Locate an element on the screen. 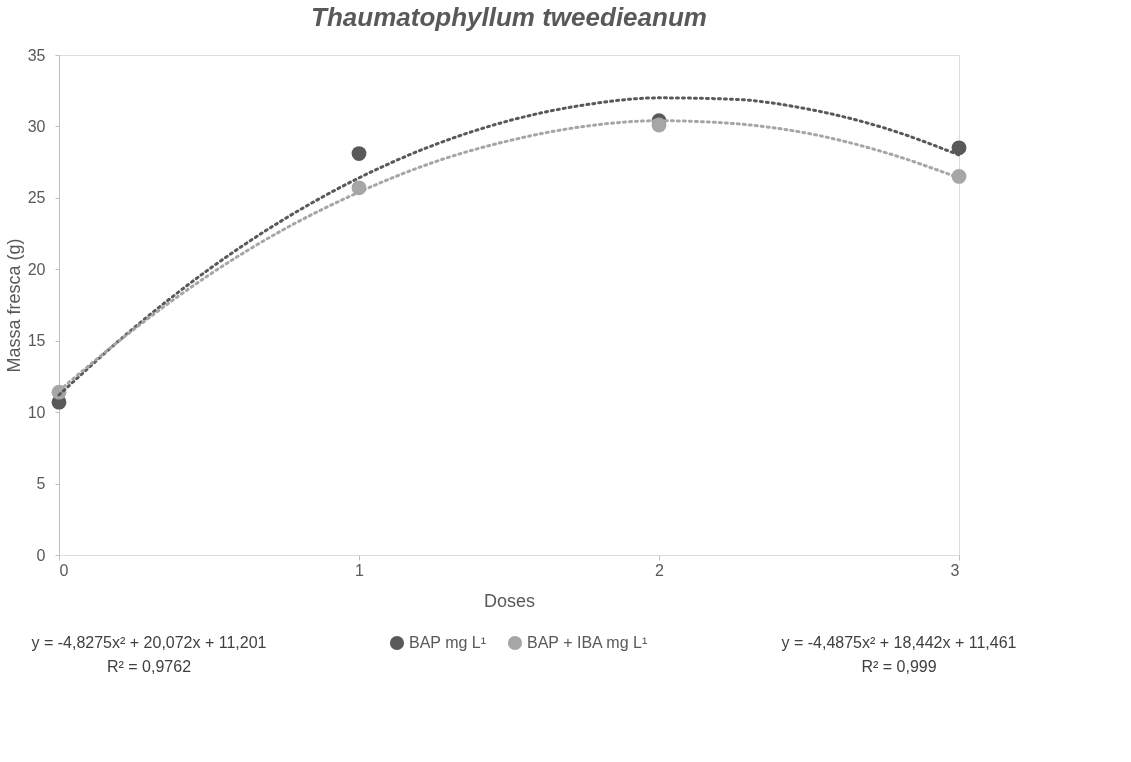 This screenshot has width=1131, height=762. y-axis-title: Massa fresca (g) is located at coordinates (13, 305).